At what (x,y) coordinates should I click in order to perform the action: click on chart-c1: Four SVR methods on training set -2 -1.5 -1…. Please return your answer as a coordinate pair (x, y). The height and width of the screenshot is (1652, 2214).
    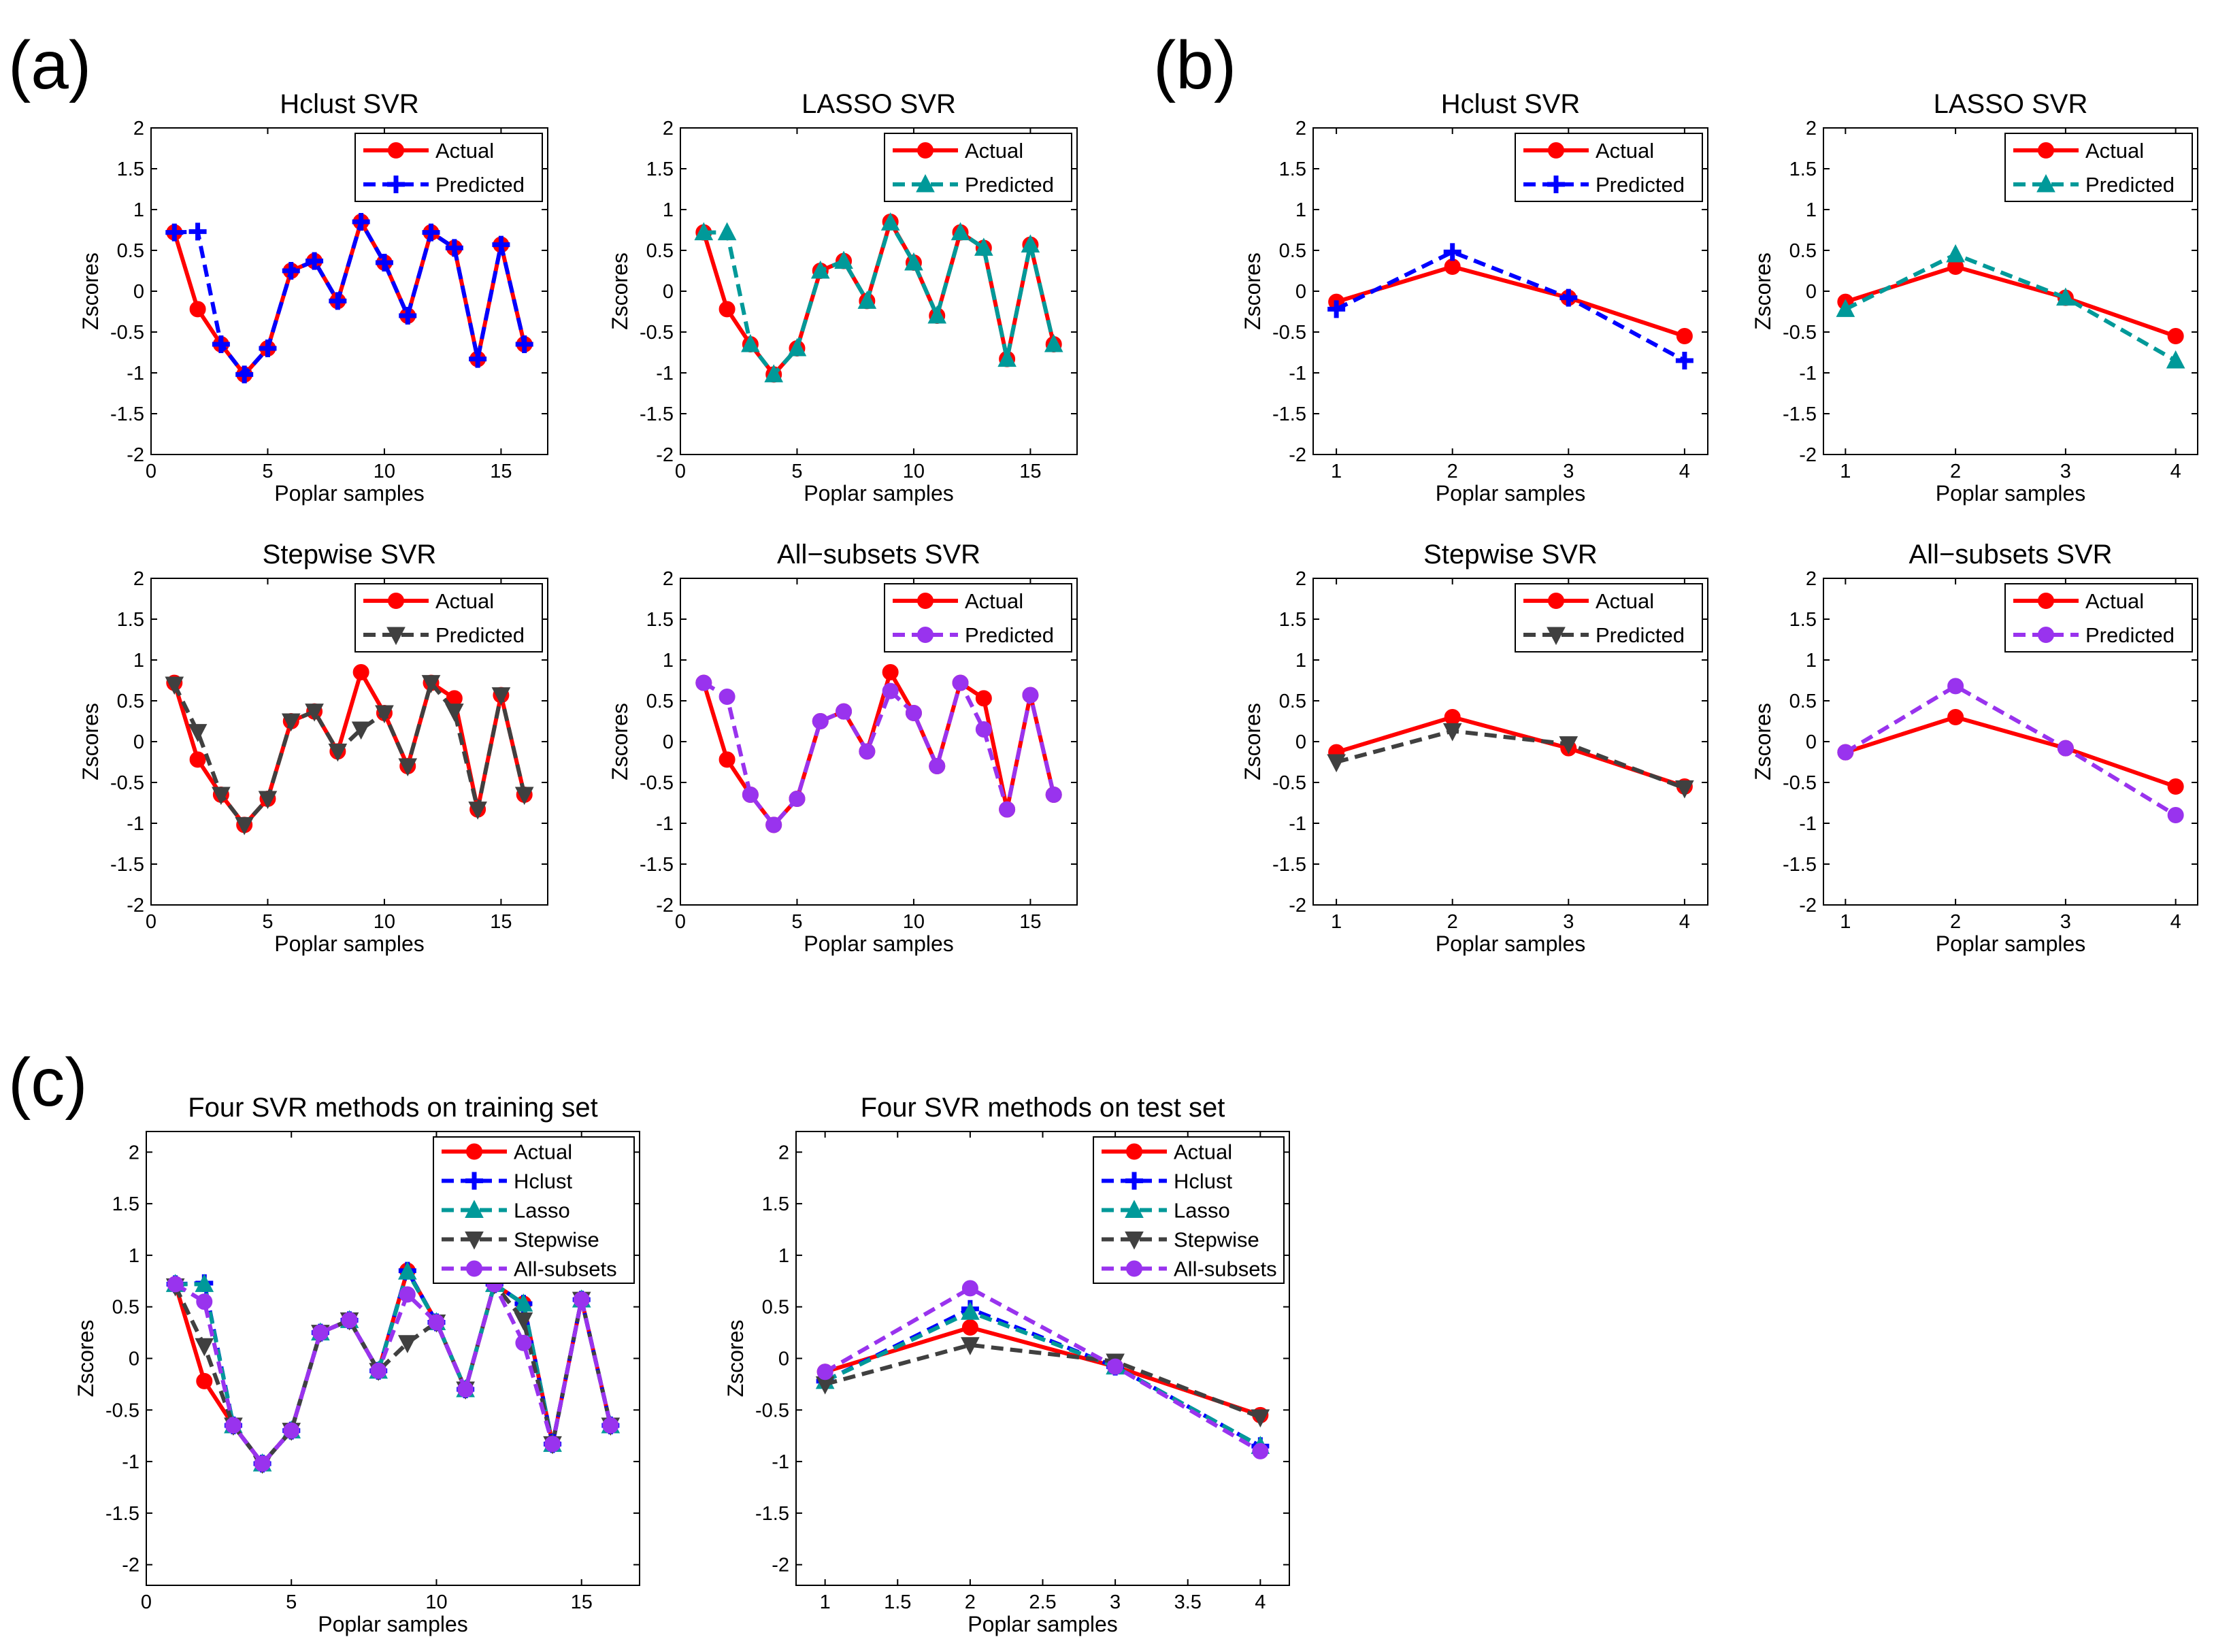
    Looking at the image, I should click on (356, 1364).